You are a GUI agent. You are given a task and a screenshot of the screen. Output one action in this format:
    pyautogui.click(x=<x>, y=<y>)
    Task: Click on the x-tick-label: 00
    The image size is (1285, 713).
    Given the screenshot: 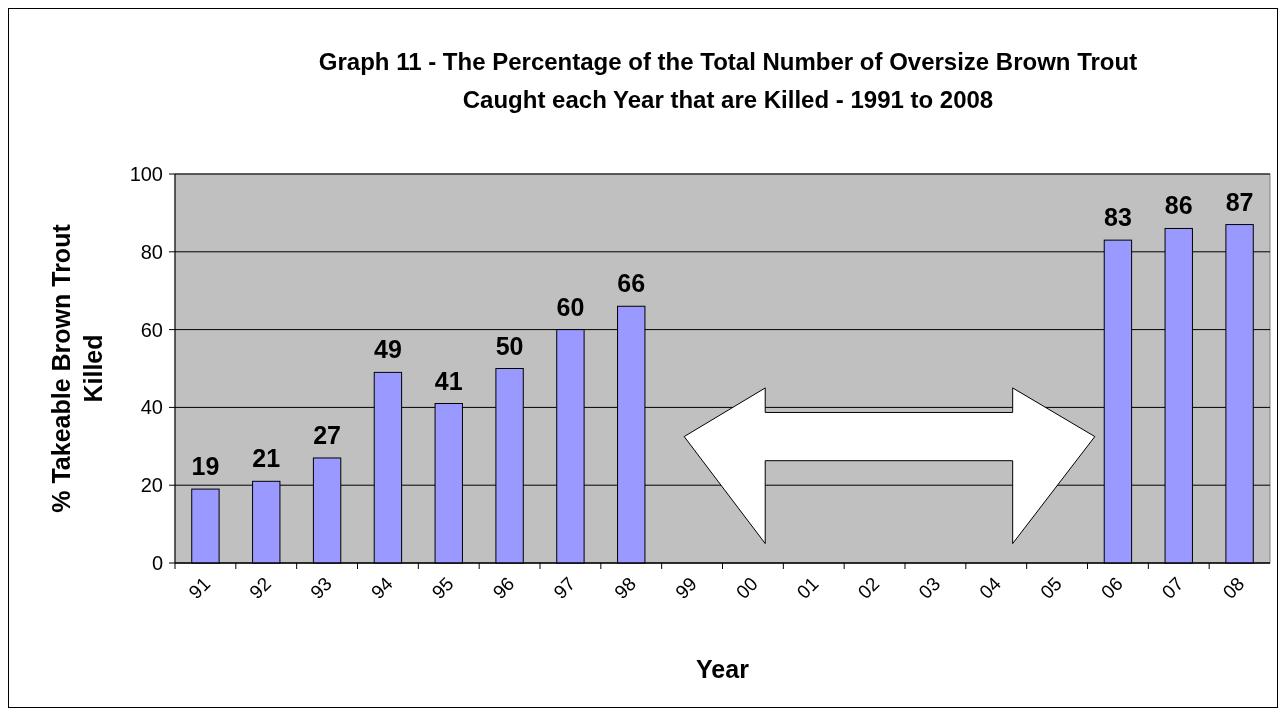 What is the action you would take?
    pyautogui.click(x=746, y=587)
    